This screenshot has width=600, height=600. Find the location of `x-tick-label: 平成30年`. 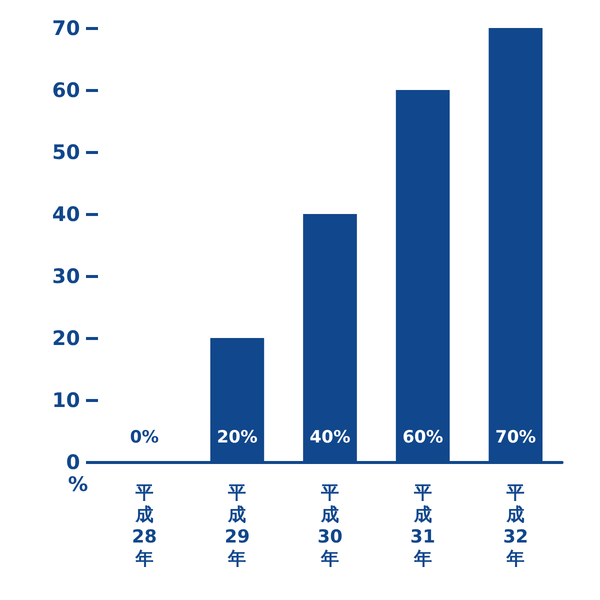

x-tick-label: 平成30年 is located at coordinates (330, 526).